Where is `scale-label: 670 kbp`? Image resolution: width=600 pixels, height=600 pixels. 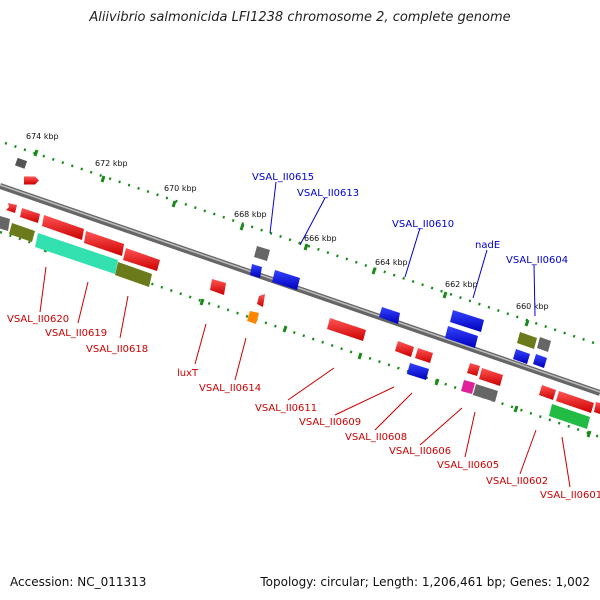 scale-label: 670 kbp is located at coordinates (180, 188).